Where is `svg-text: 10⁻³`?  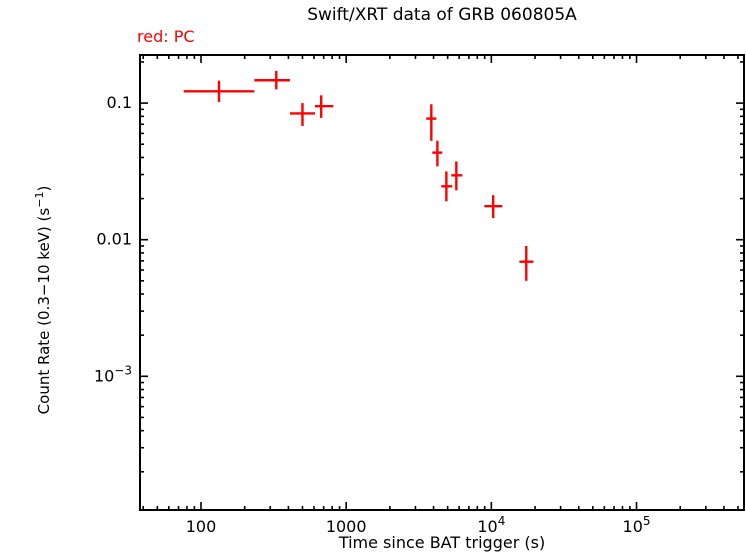
svg-text: 10⁻³ is located at coordinates (113, 374).